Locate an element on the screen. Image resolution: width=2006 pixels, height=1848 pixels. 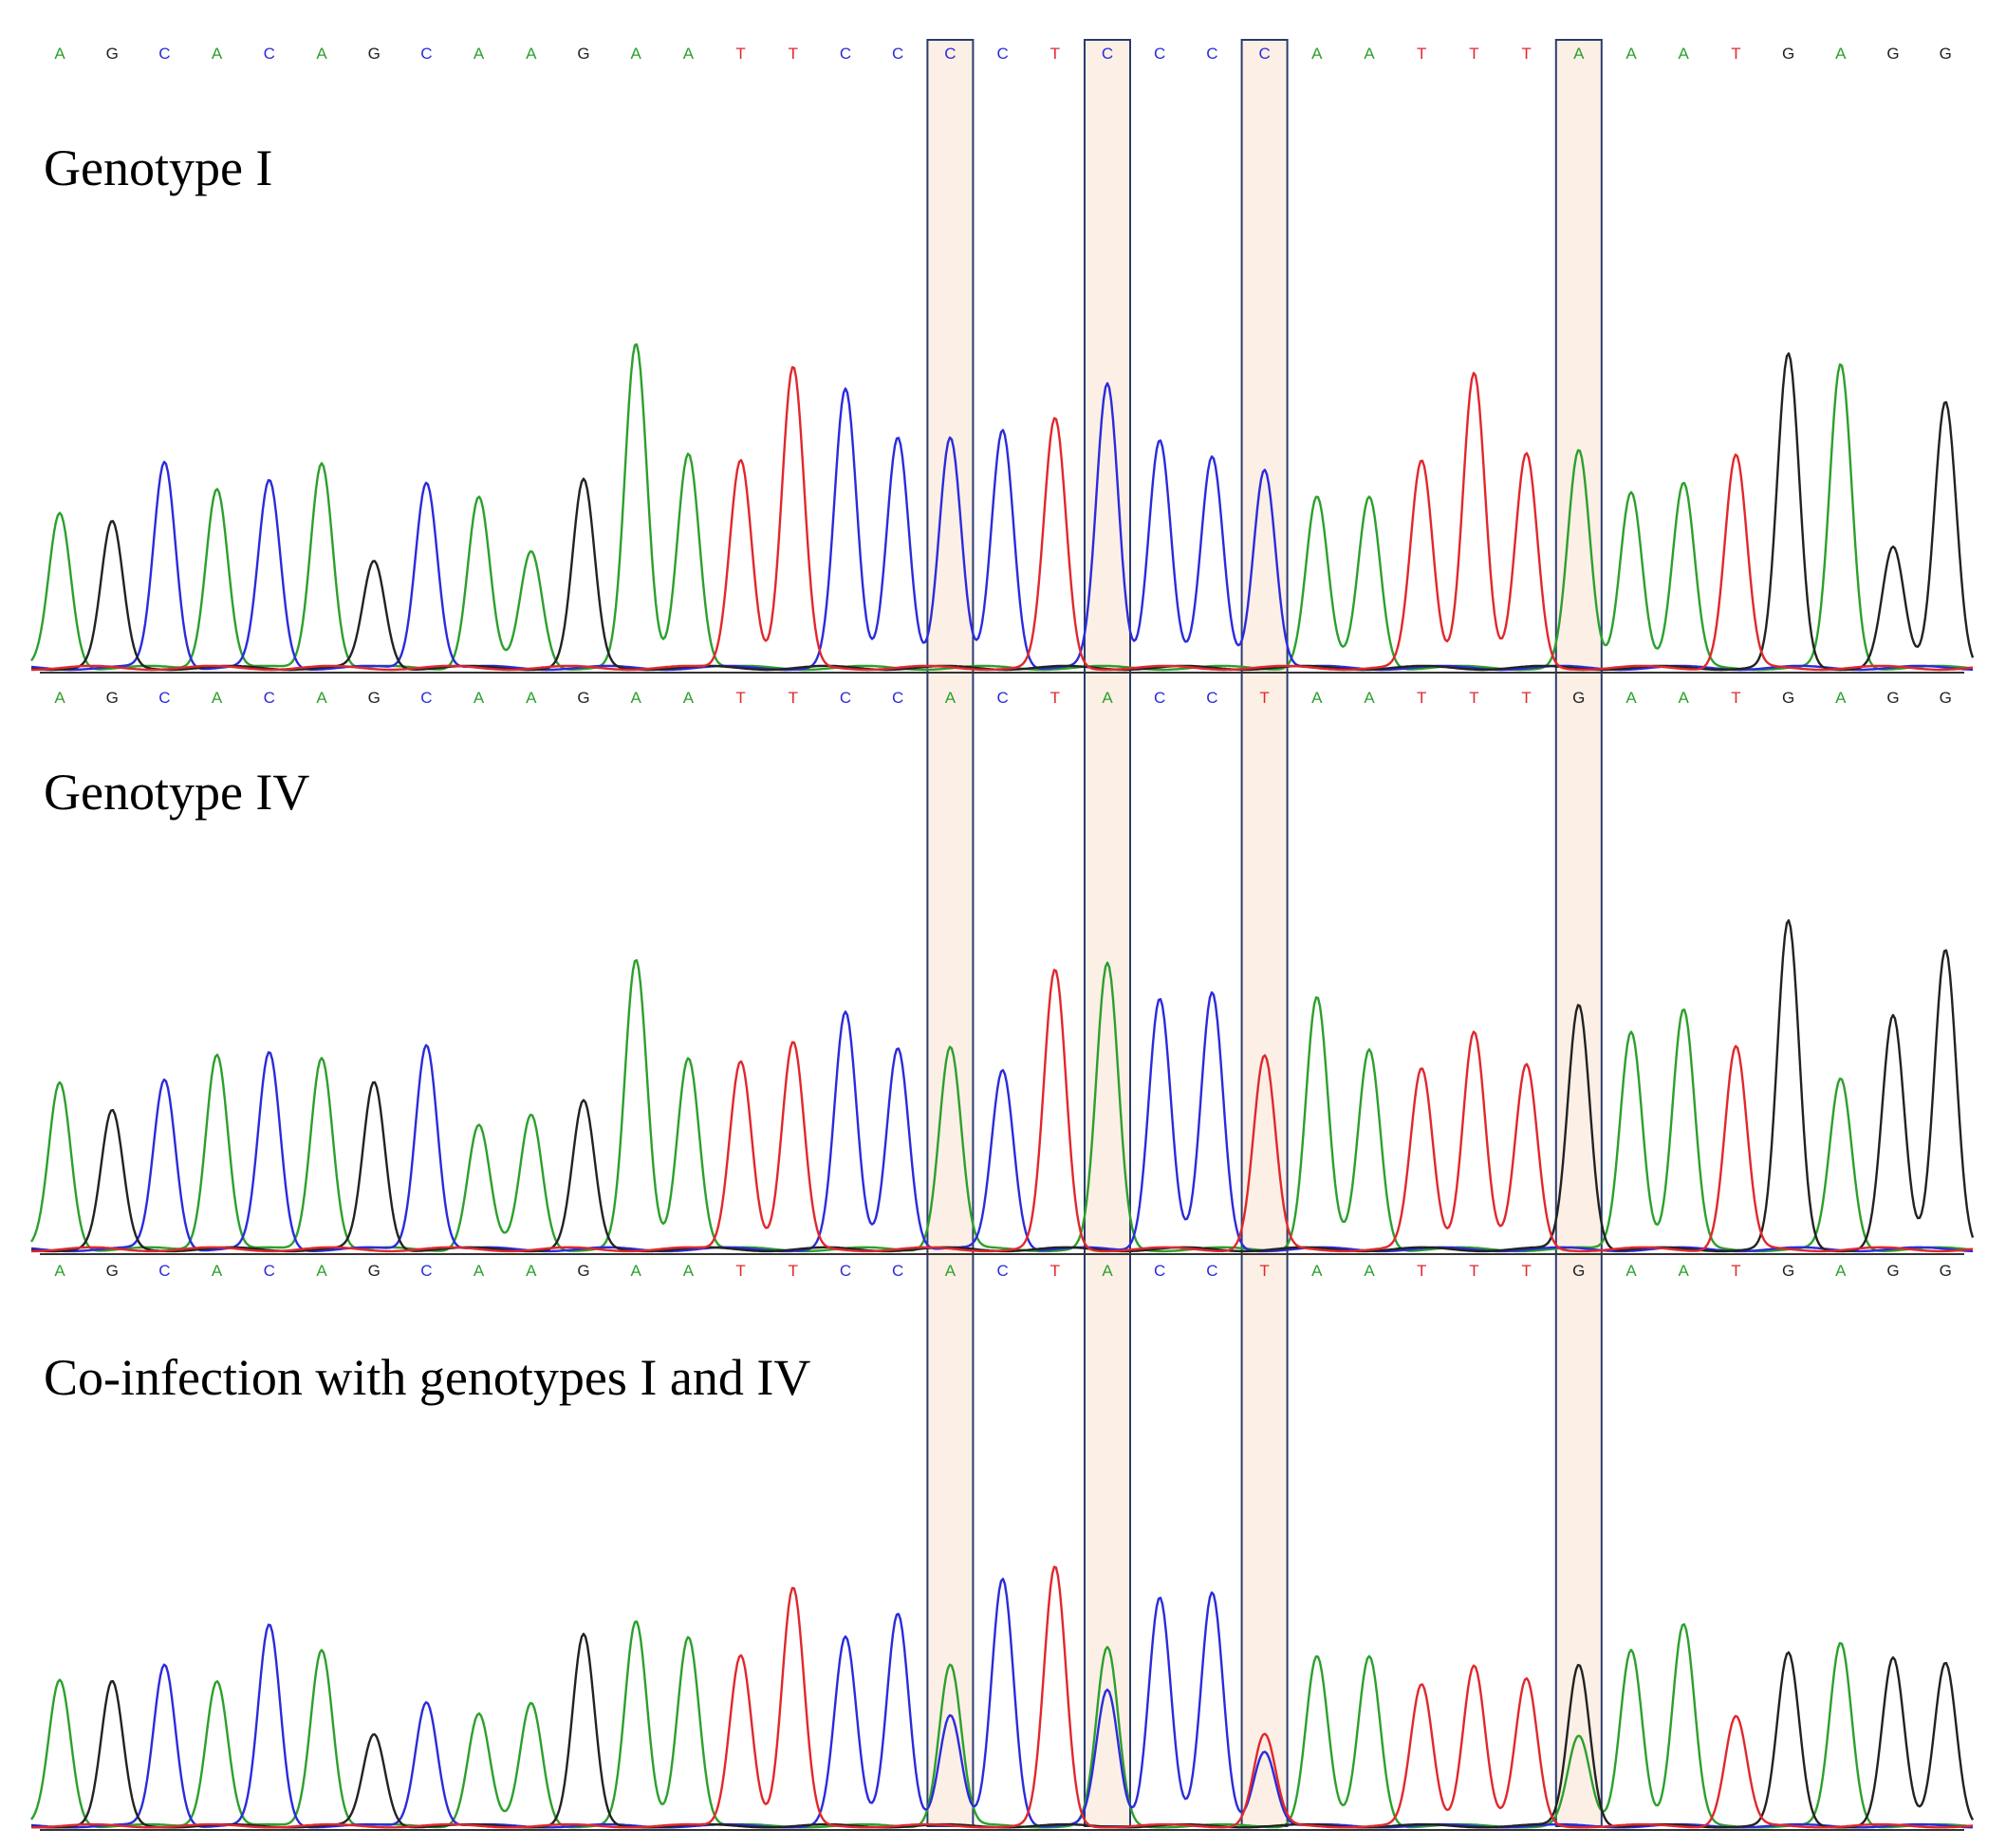
panel-title-co-infection: Co-infection with genotypes I and IV is located at coordinates (427, 1378).